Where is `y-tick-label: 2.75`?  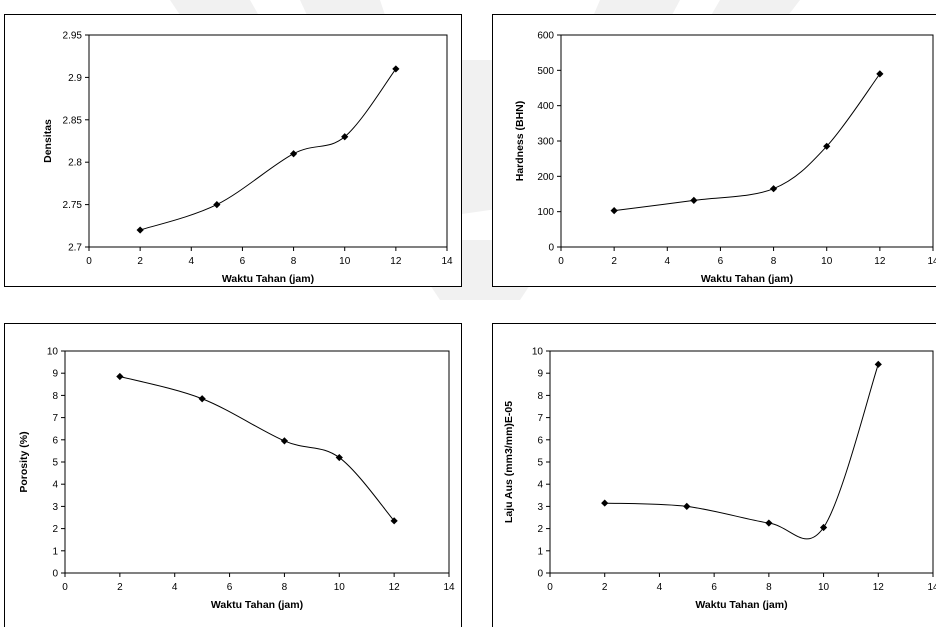
y-tick-label: 2.75 is located at coordinates (73, 205).